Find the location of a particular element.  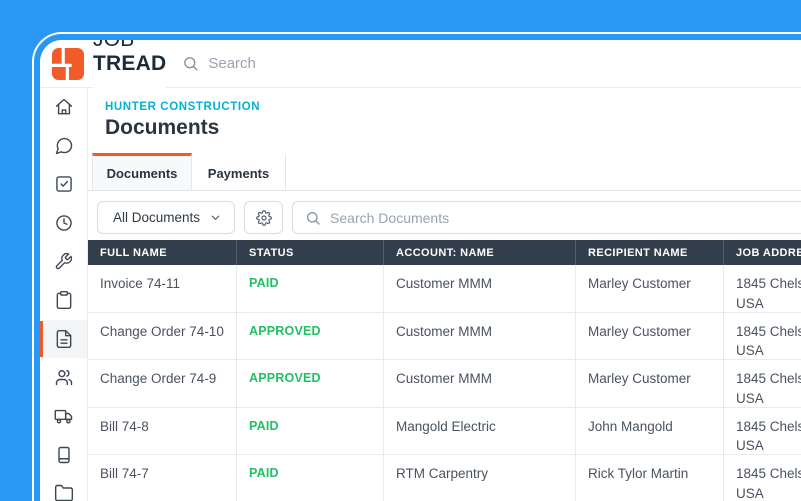

tab-payments: Payments is located at coordinates (239, 171).